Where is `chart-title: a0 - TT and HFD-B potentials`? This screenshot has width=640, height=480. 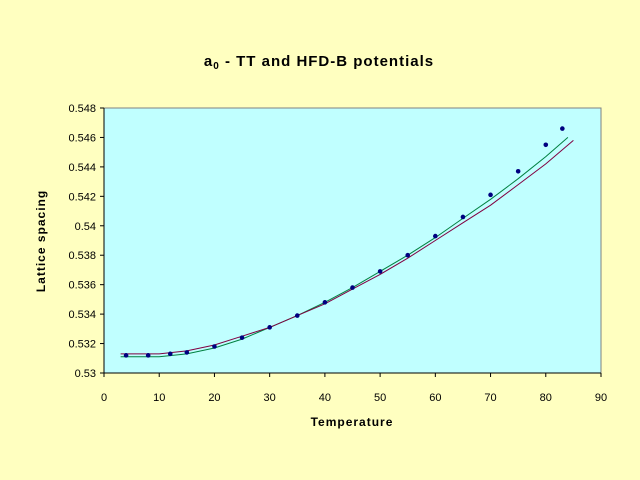
chart-title: a0 - TT and HFD-B potentials is located at coordinates (319, 62).